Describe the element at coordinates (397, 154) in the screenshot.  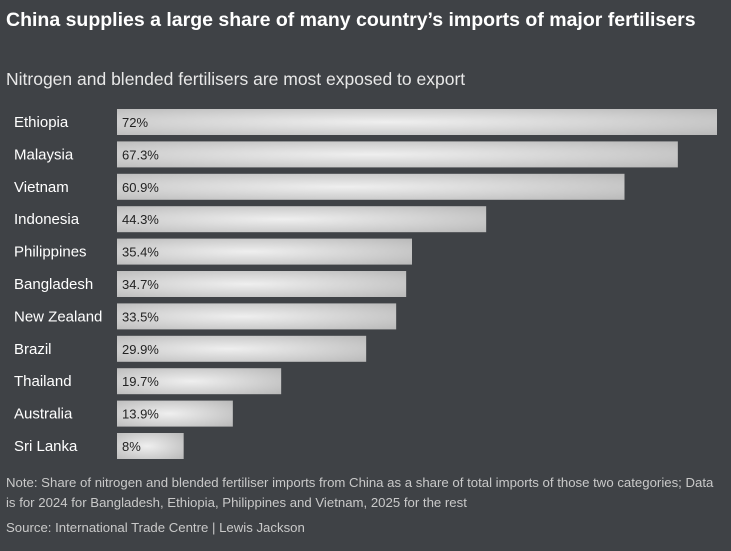
I see `bar-malaysia` at that location.